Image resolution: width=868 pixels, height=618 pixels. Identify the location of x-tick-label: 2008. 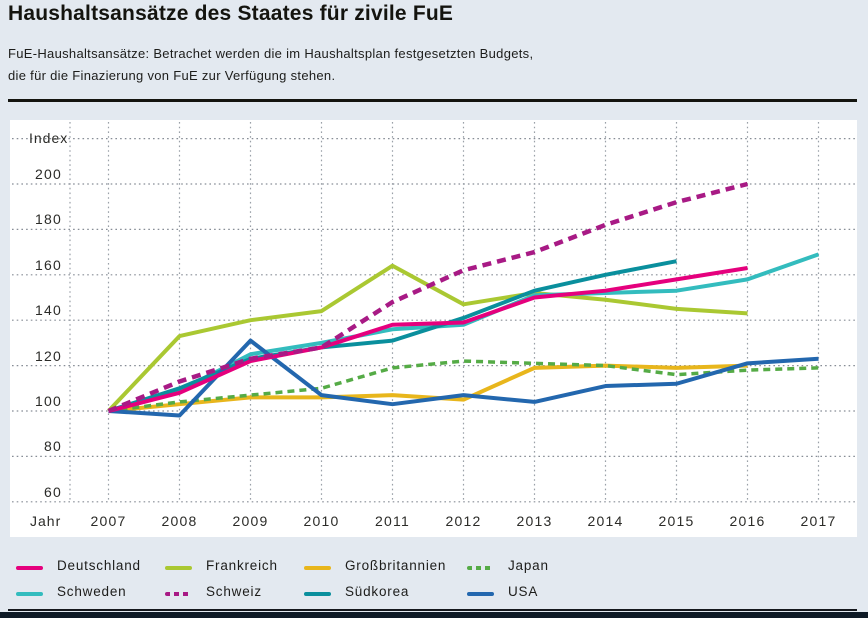
(179, 521).